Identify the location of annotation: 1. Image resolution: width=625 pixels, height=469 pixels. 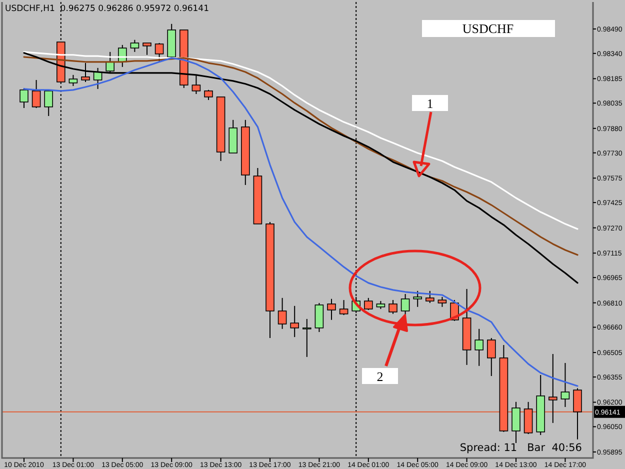
(430, 103).